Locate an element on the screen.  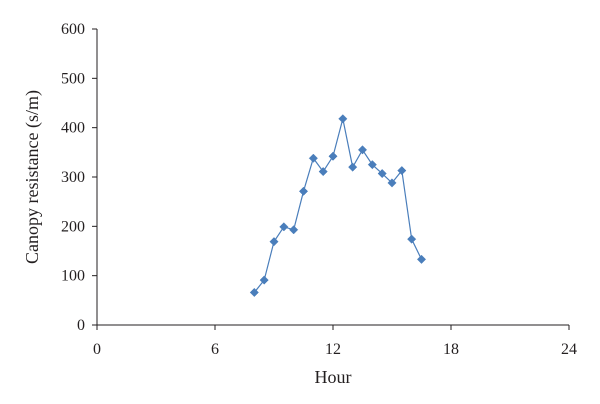
x-axis-title: Hour is located at coordinates (333, 377).